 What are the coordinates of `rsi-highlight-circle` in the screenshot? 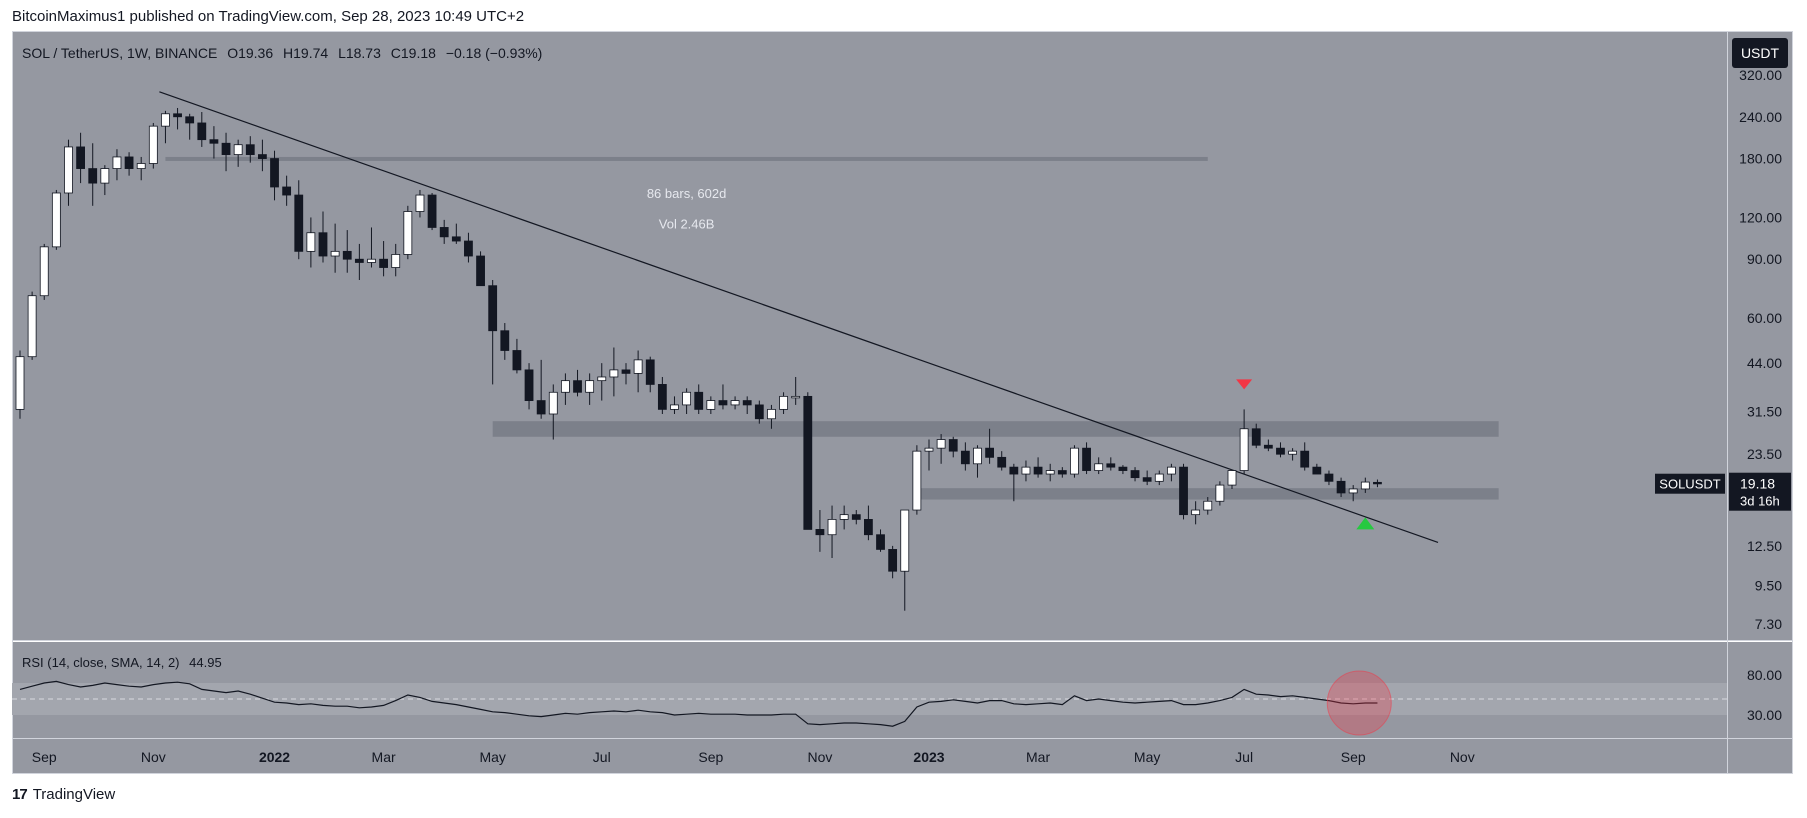 It's located at (1359, 703).